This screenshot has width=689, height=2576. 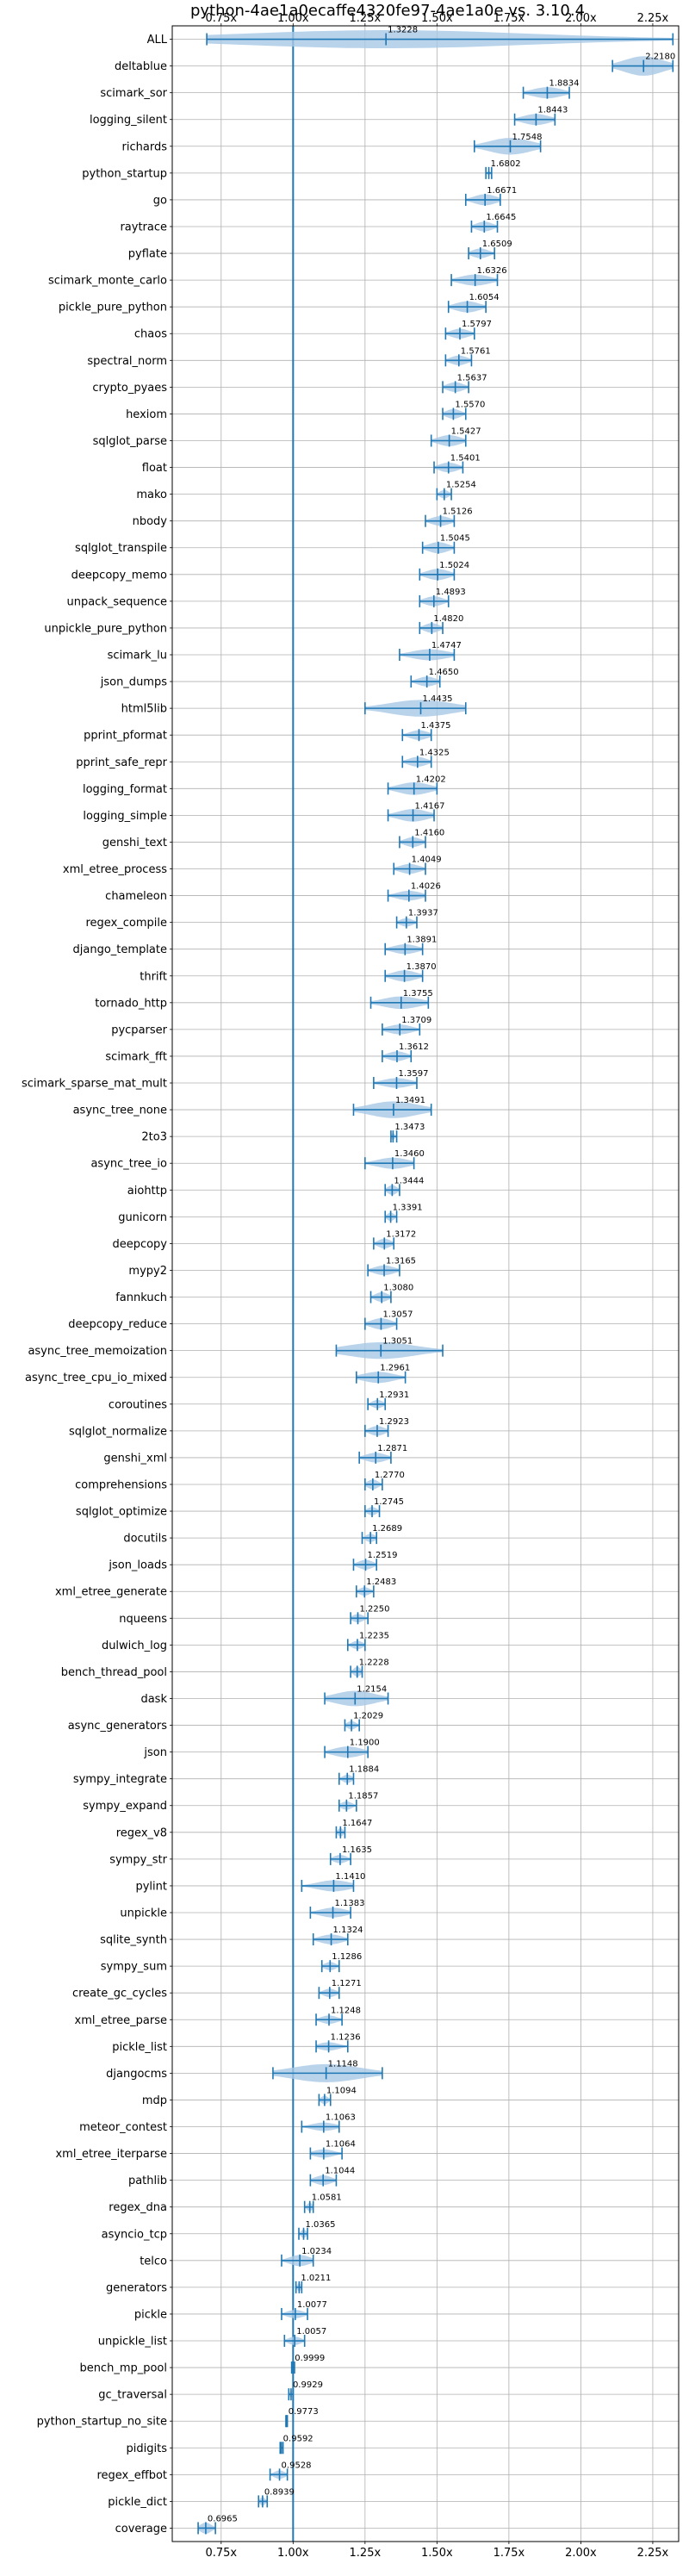 I want to click on category-label: create_gc_cycles, so click(x=119, y=1994).